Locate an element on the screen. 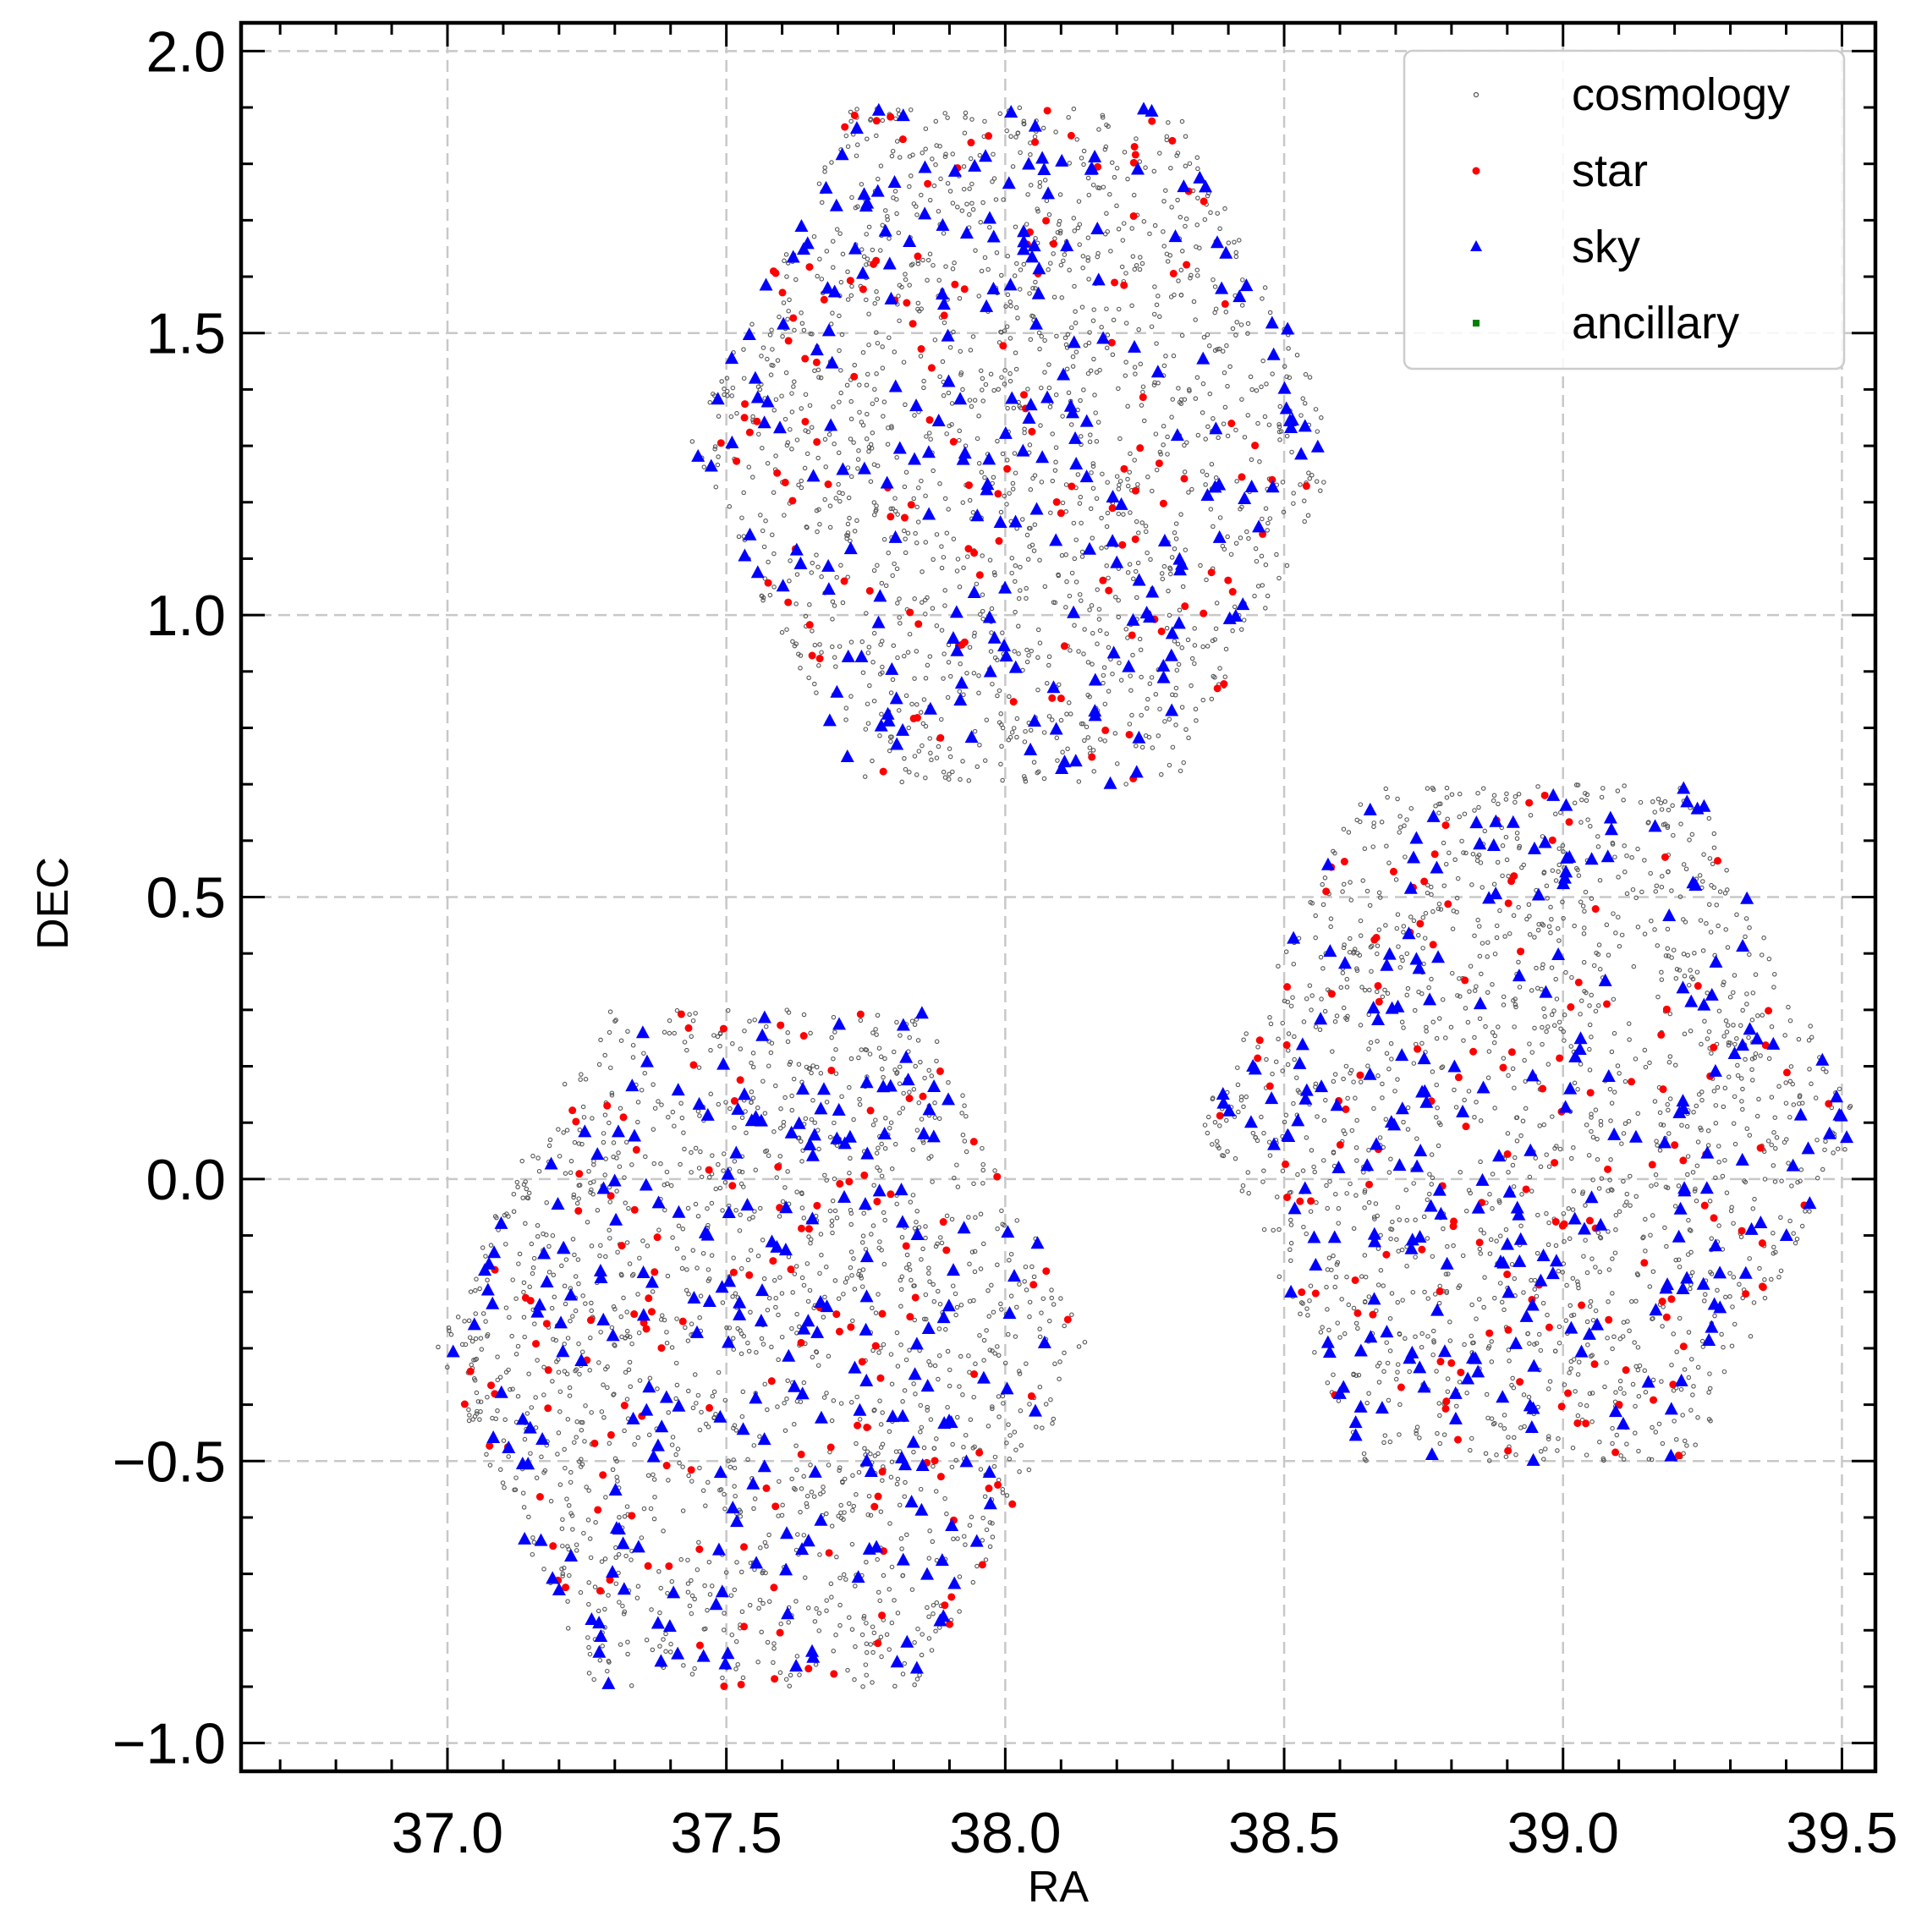 The height and width of the screenshot is (1932, 1927). sky-point is located at coordinates (1087, 476).